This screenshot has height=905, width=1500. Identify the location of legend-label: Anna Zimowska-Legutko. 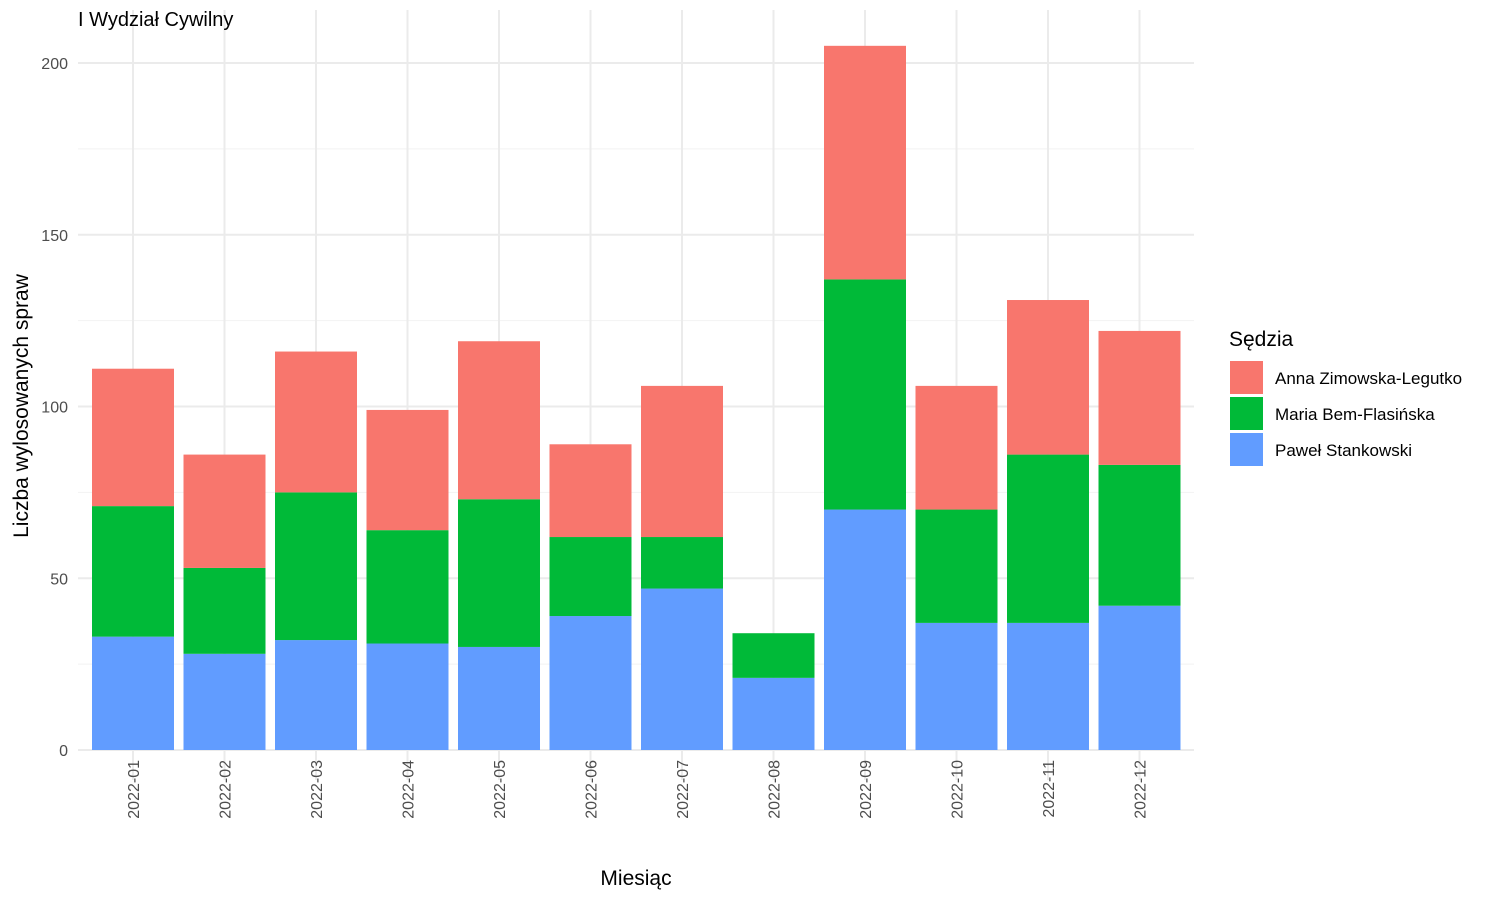
(1368, 378).